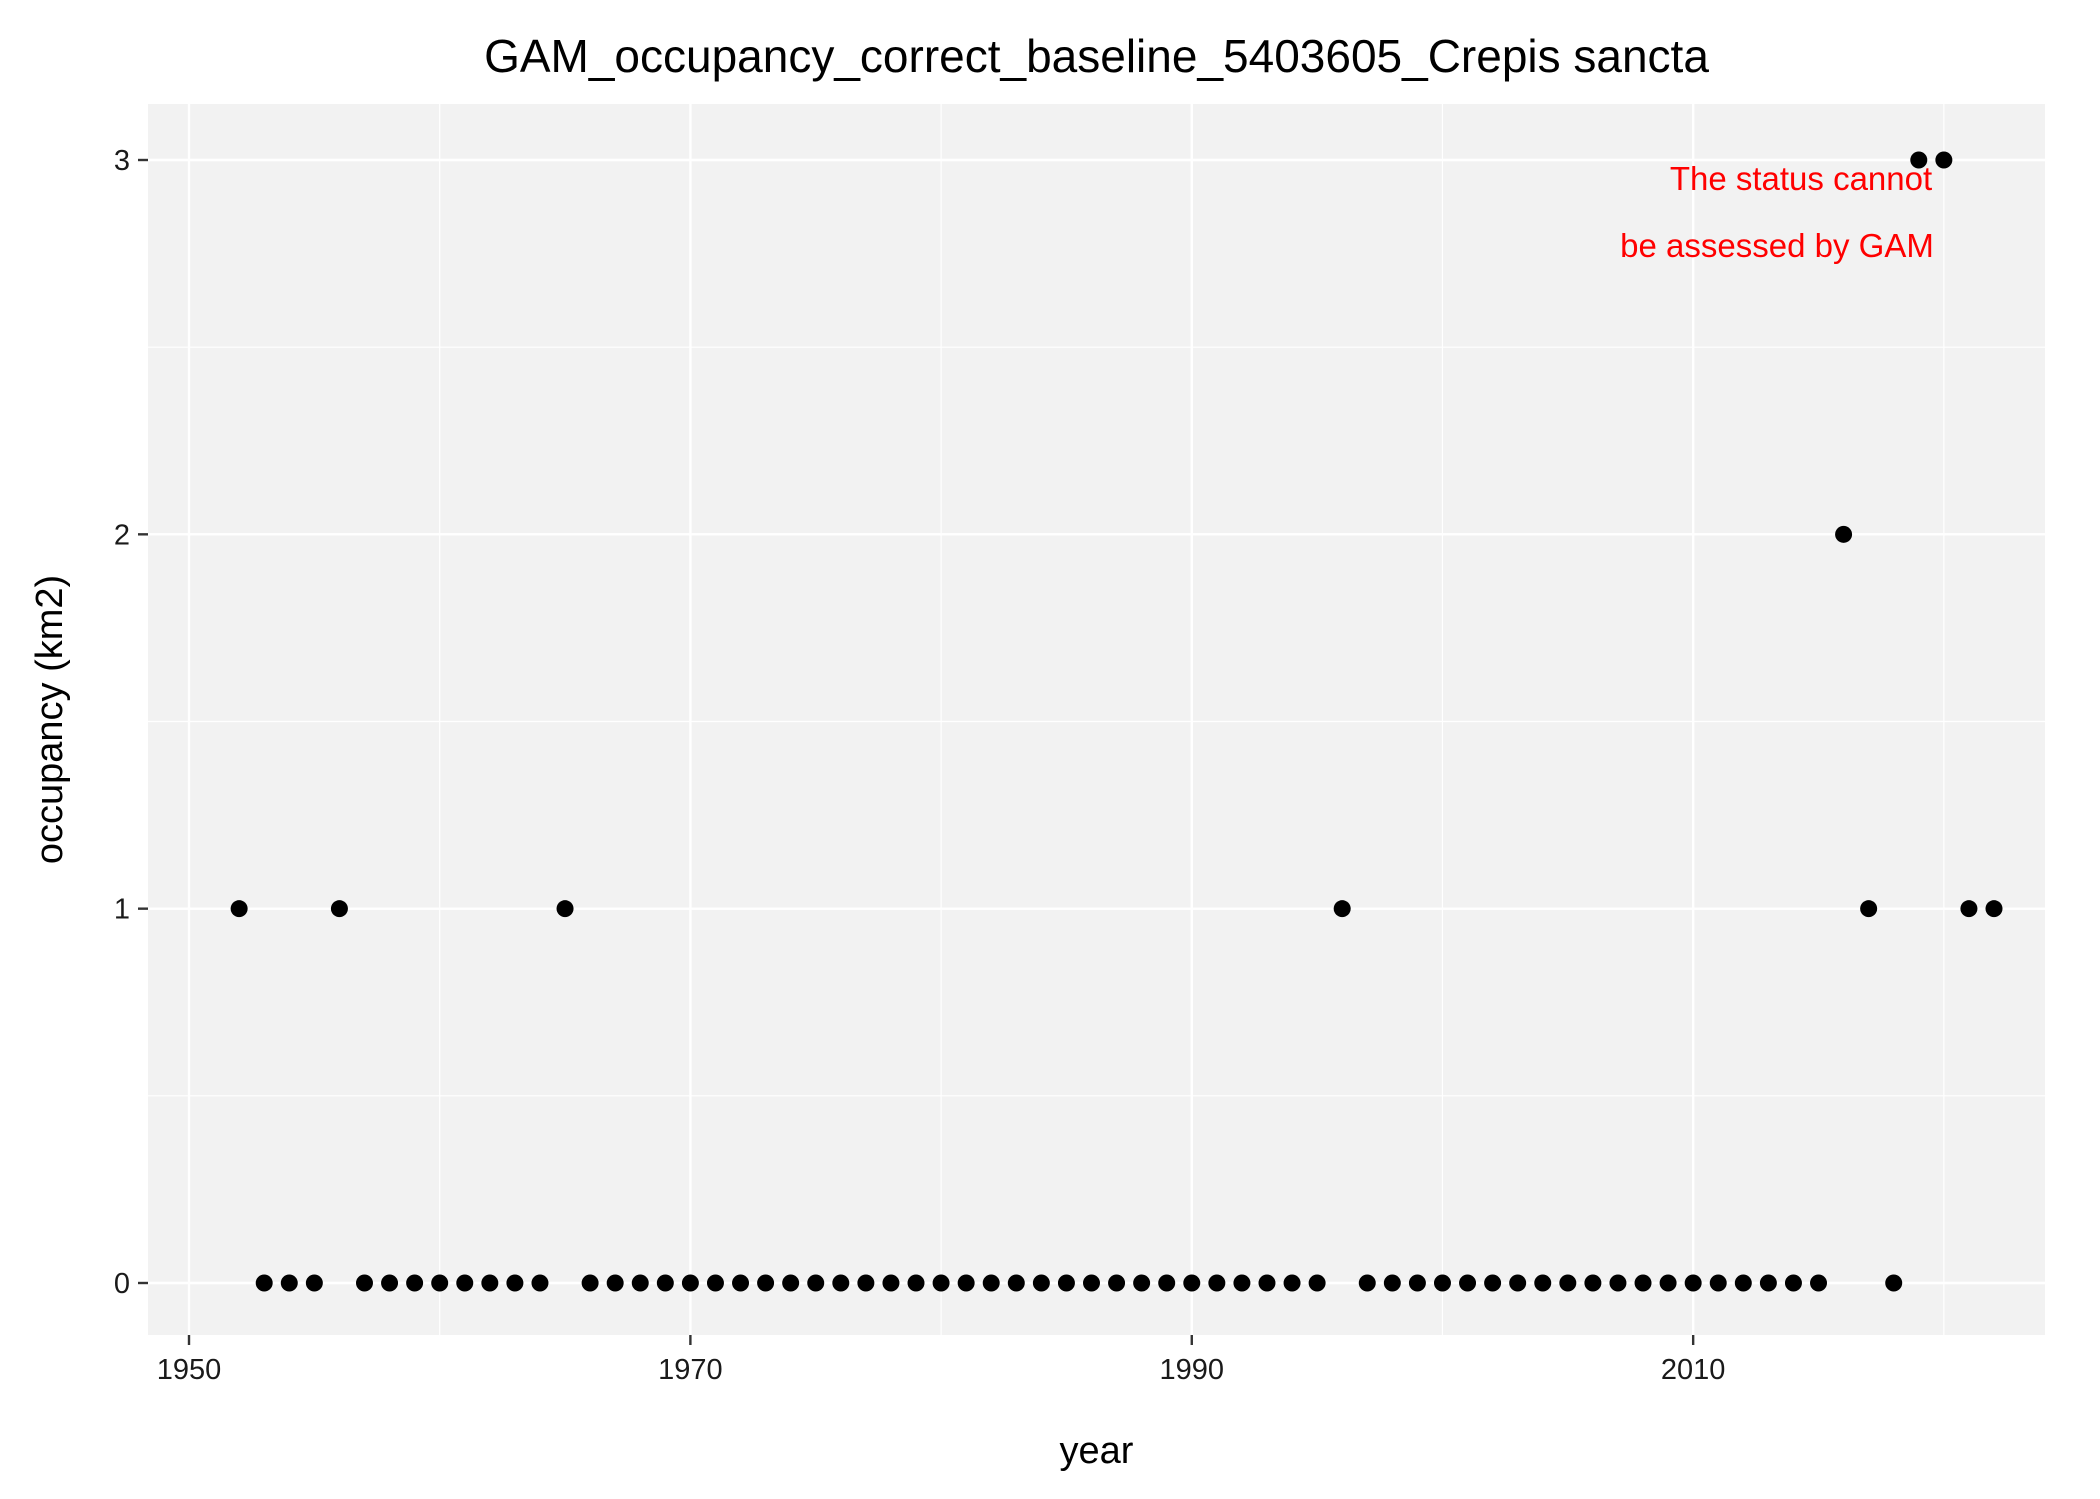 The image size is (2100, 1499). I want to click on x-tick-label: 2010, so click(1693, 1370).